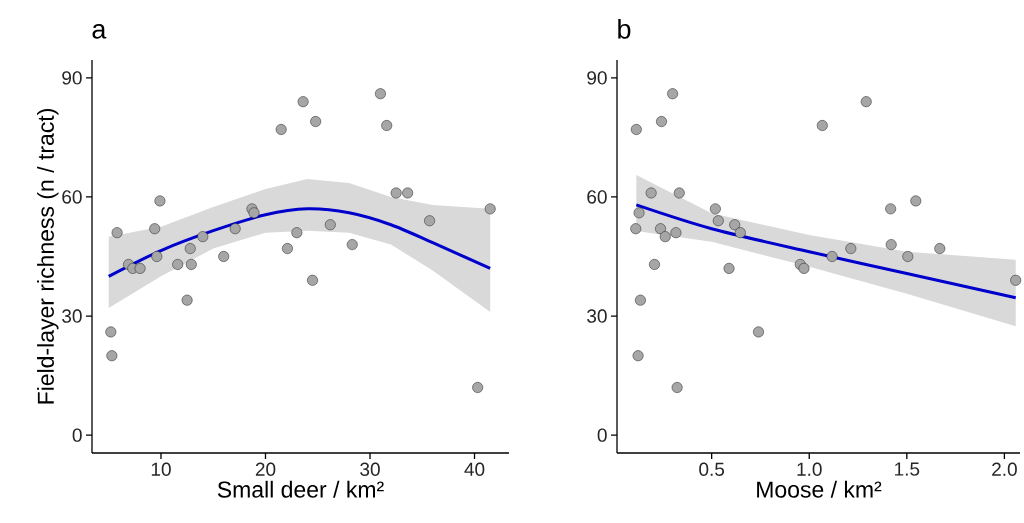 This screenshot has width=1024, height=523. Describe the element at coordinates (809, 469) in the screenshot. I see `x-tick-label: 1.0` at that location.